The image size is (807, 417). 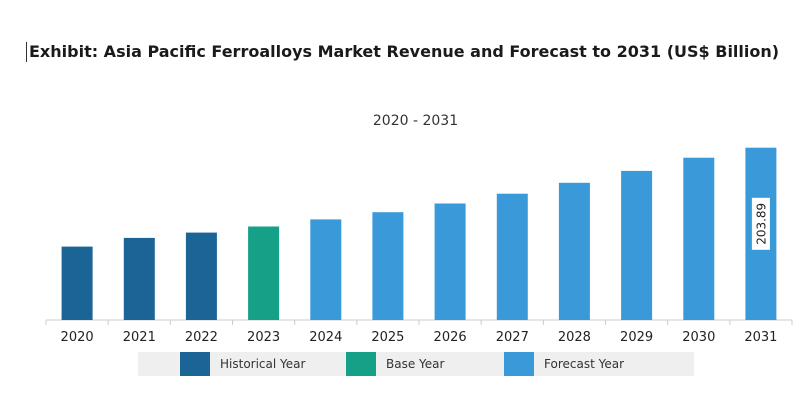 What do you see at coordinates (450, 261) in the screenshot?
I see `bar-2026` at bounding box center [450, 261].